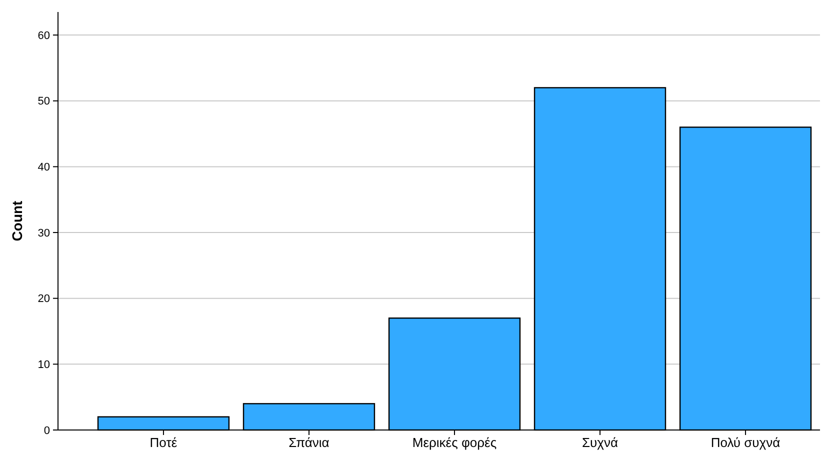  Describe the element at coordinates (44, 299) in the screenshot. I see `y-tick-label: 20` at that location.